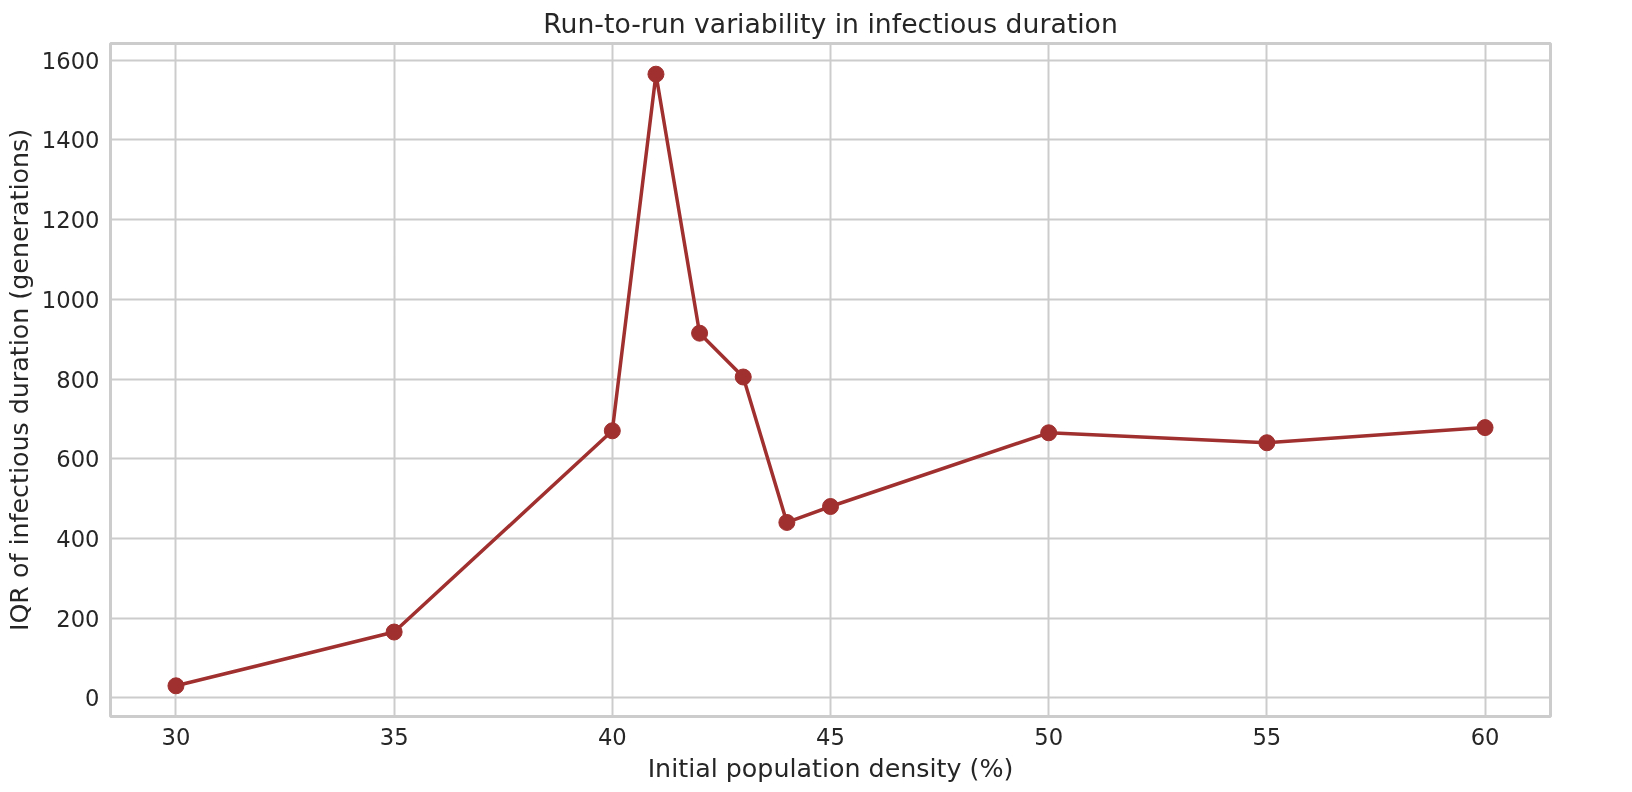 This screenshot has height=792, width=1632. Describe the element at coordinates (830, 23) in the screenshot. I see `chart-title: Run-to-run variability in infectious duration` at that location.